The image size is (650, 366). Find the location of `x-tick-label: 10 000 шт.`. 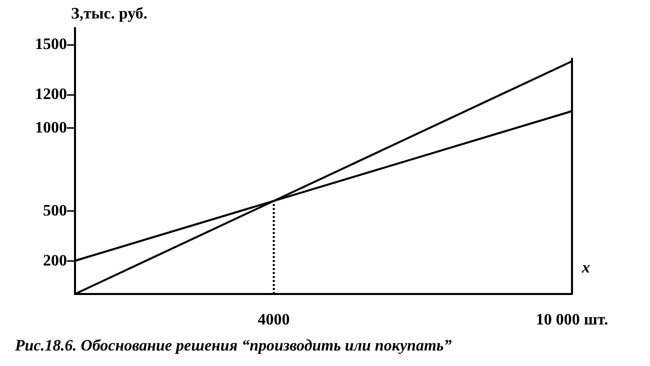

x-tick-label: 10 000 шт. is located at coordinates (572, 320).